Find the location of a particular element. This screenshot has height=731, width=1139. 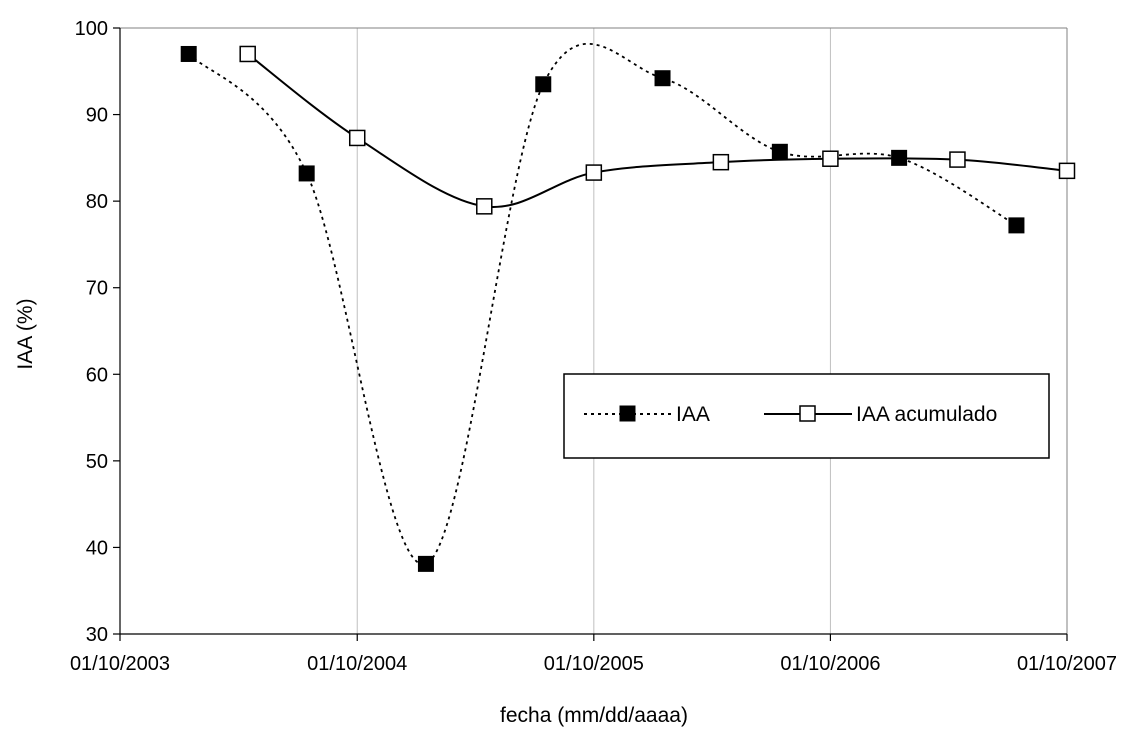

x-tick-label: 01/10/2007 is located at coordinates (1067, 664).